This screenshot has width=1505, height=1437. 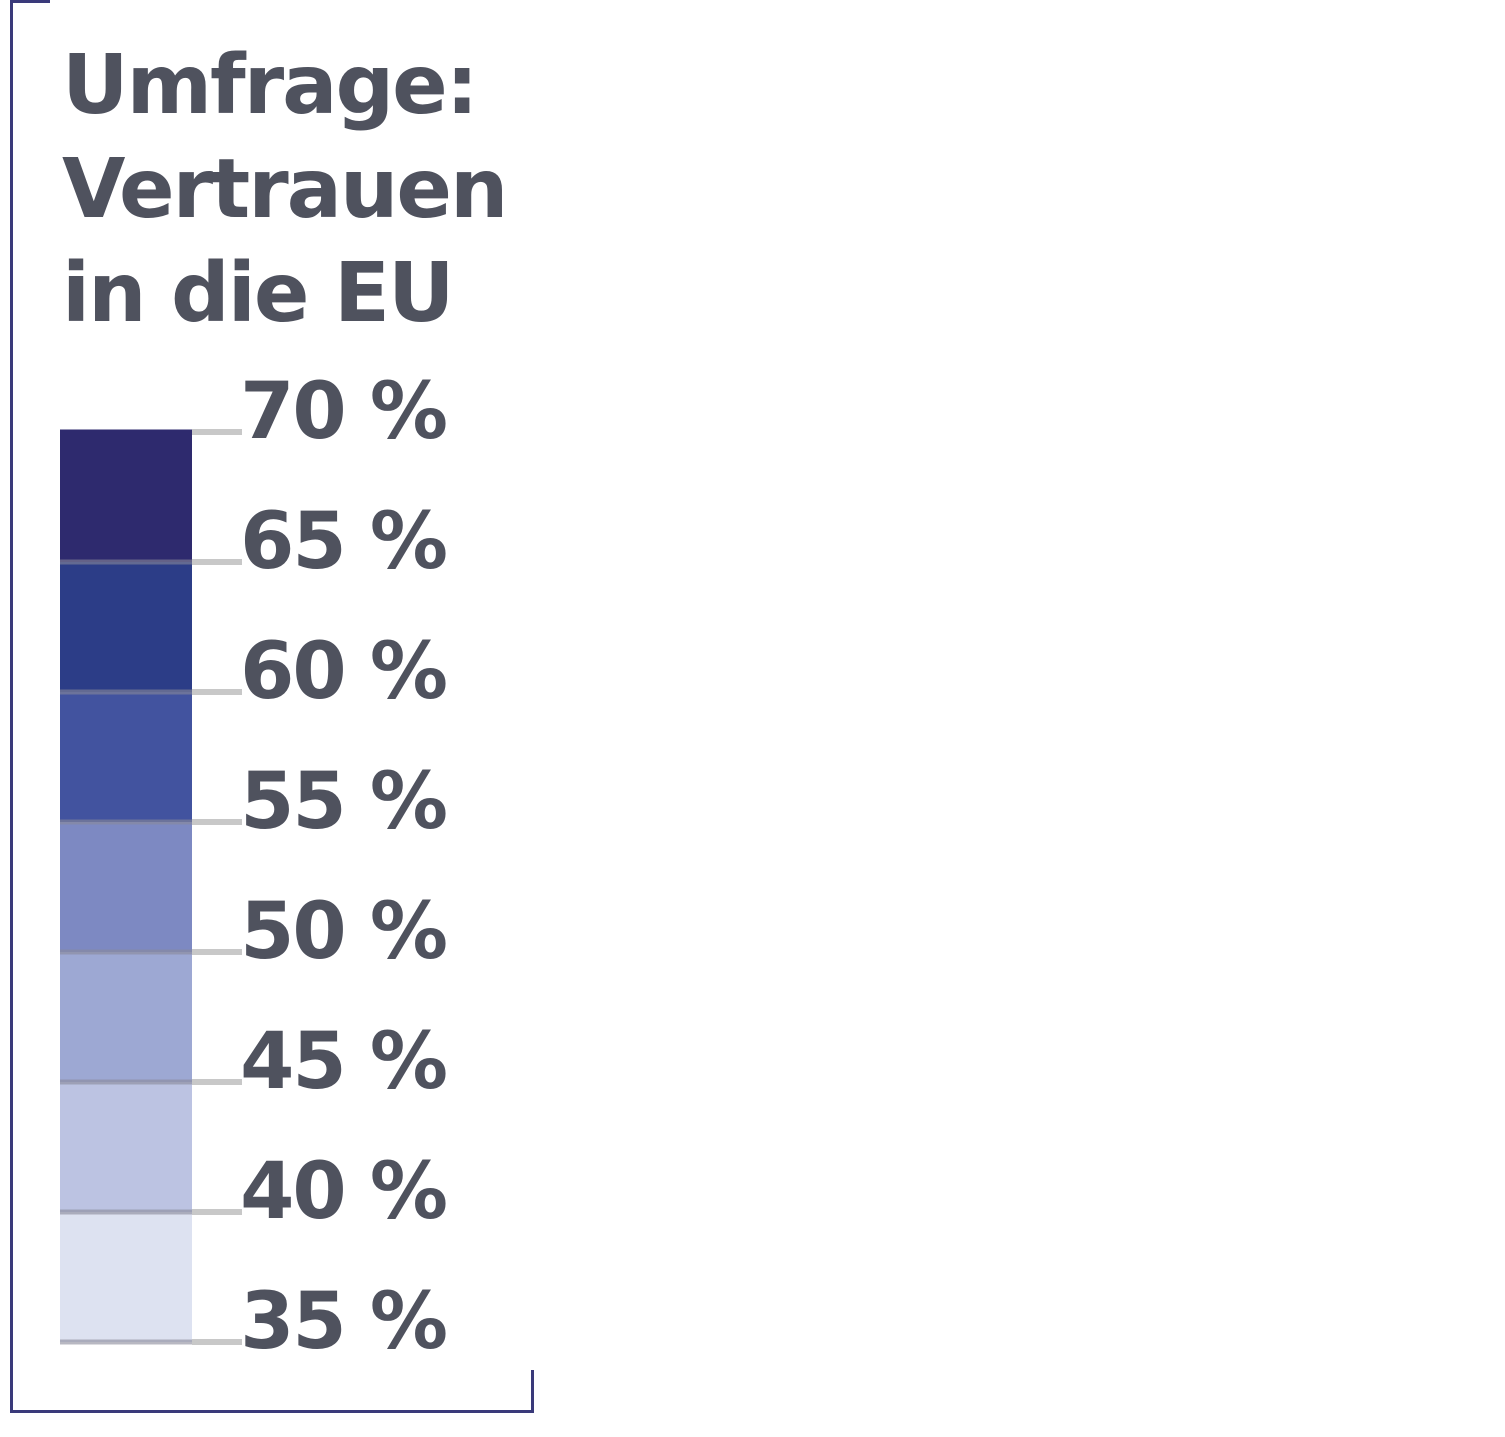 I want to click on legend-tick-label-45: 45 %, so click(x=343, y=1062).